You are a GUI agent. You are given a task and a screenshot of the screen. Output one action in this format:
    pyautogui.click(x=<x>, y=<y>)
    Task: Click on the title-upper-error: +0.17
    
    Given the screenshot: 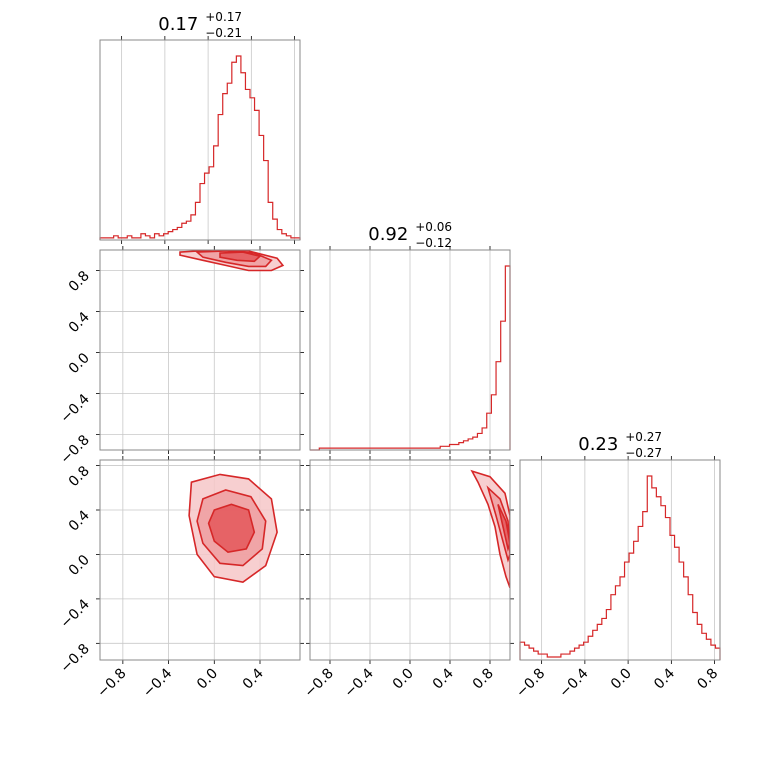 What is the action you would take?
    pyautogui.click(x=223, y=17)
    